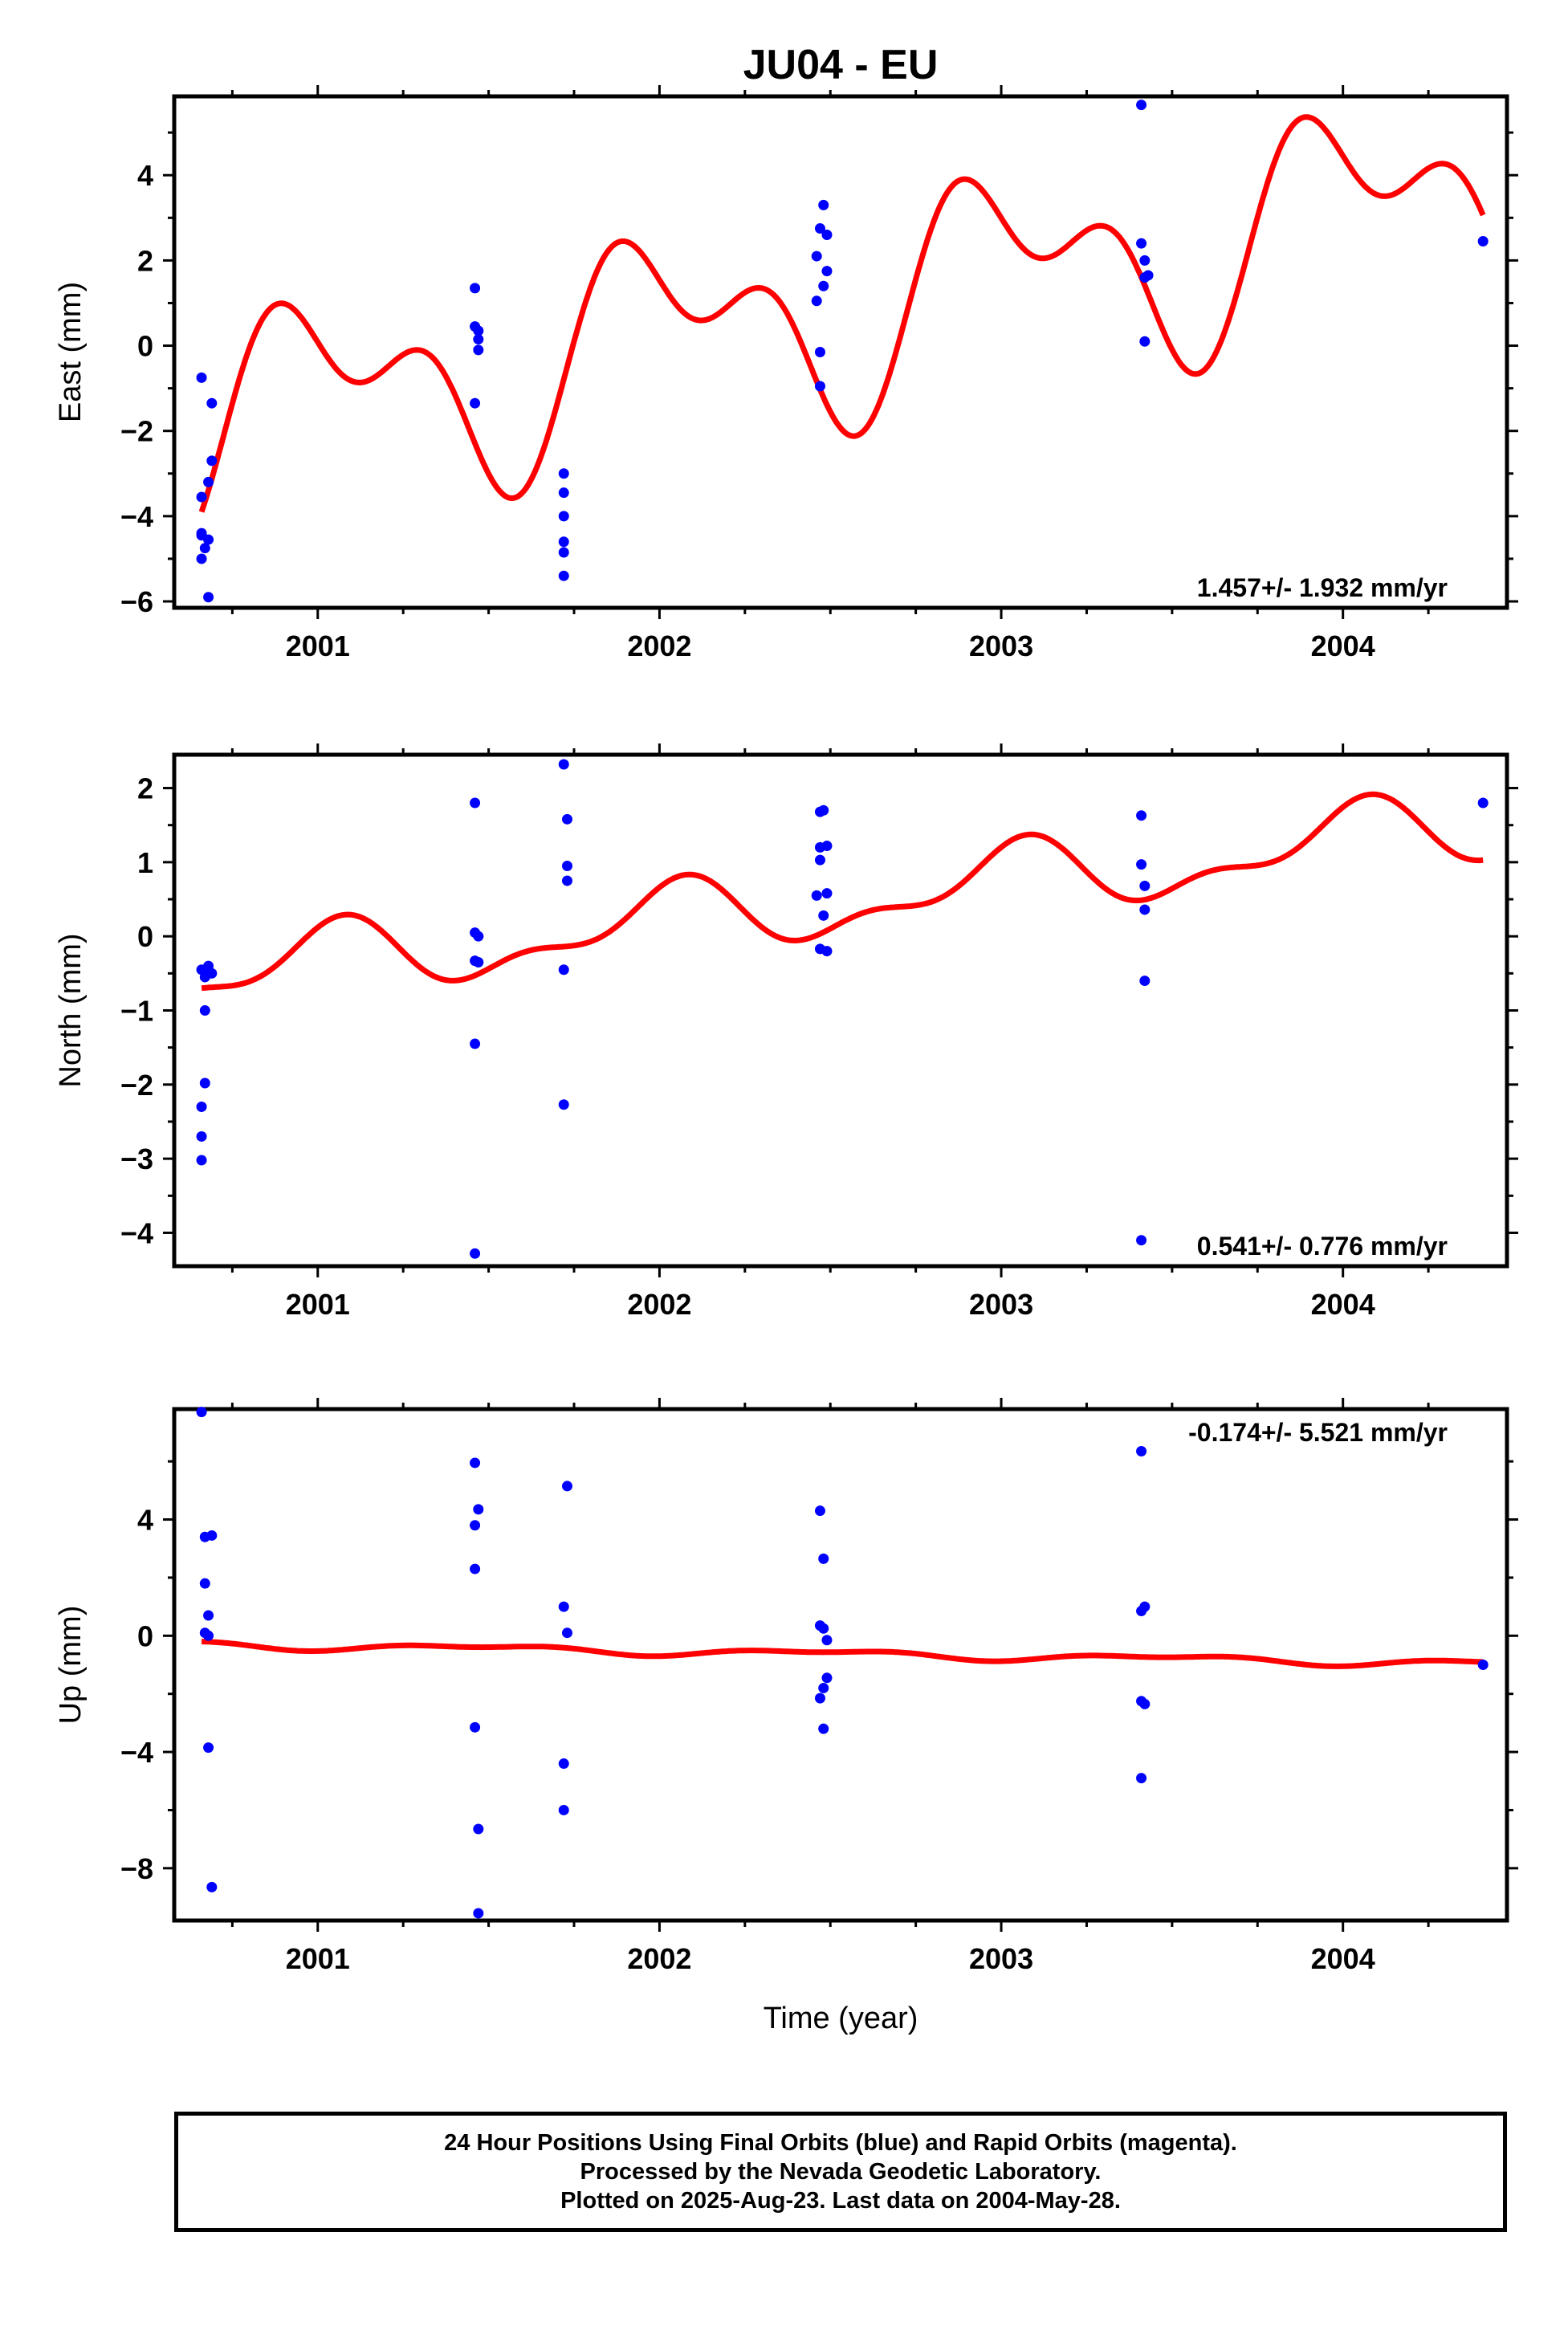  What do you see at coordinates (842, 313) in the screenshot?
I see `fit-curve` at bounding box center [842, 313].